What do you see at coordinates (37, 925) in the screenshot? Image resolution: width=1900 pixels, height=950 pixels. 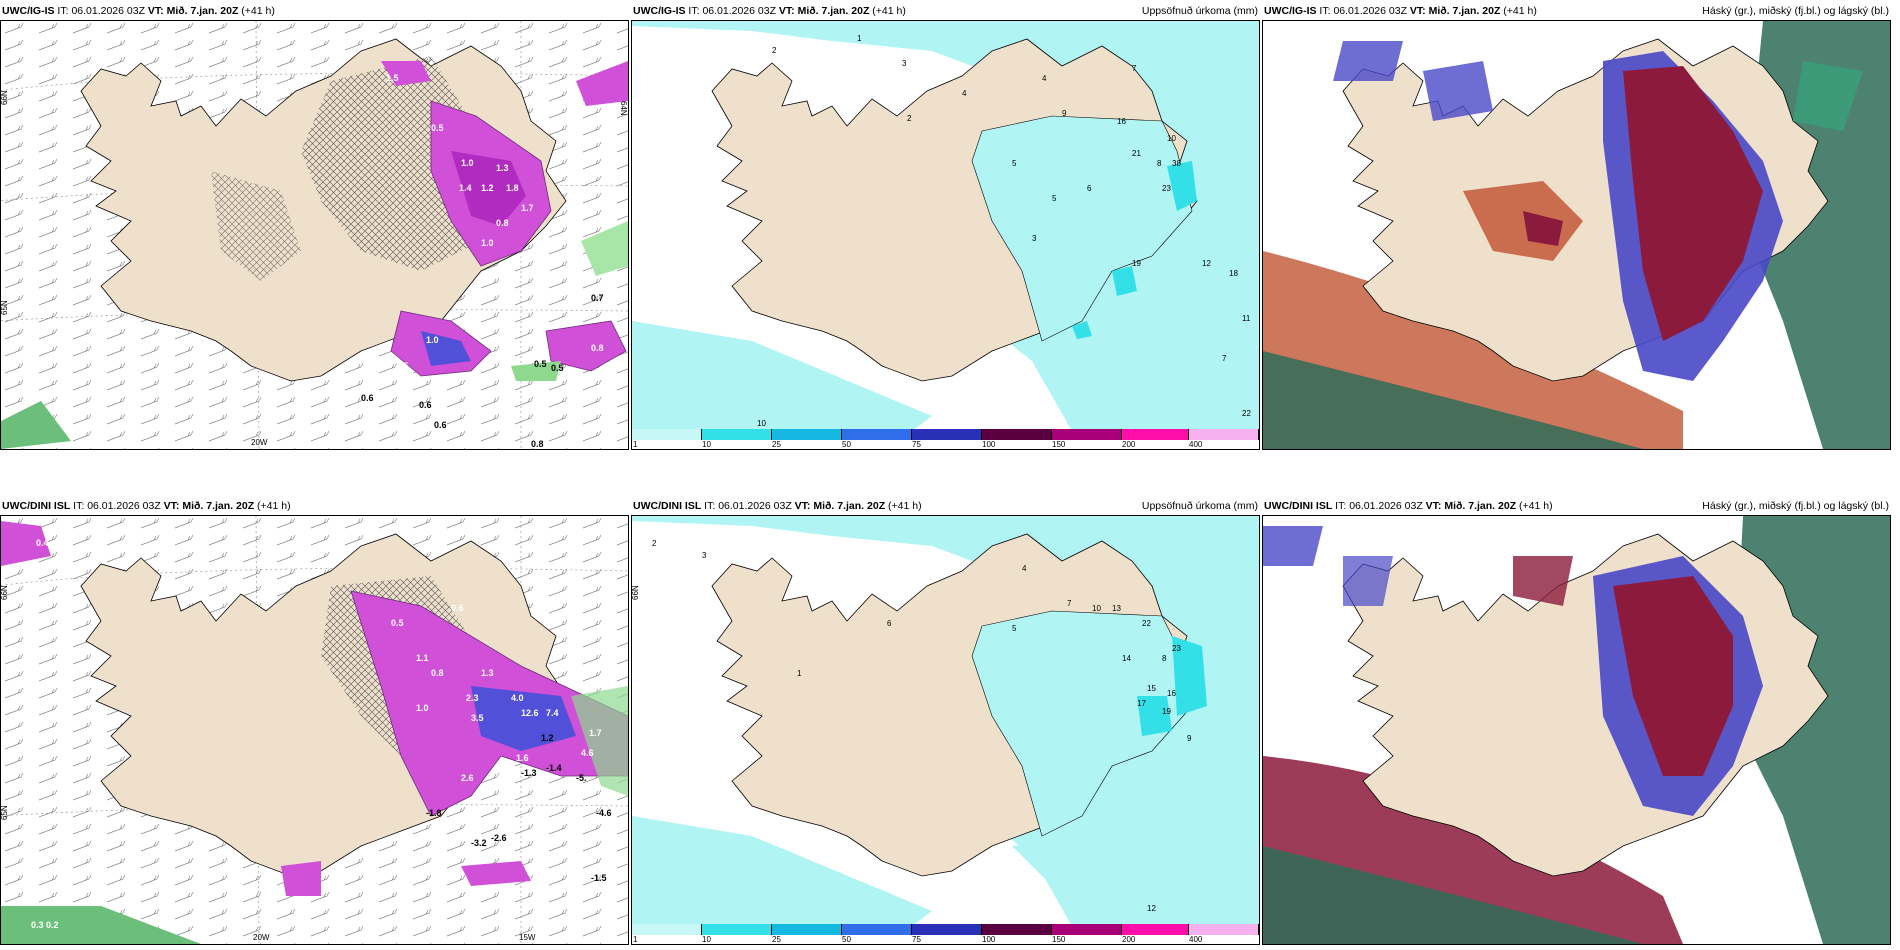 I see `map-value: 0.3` at bounding box center [37, 925].